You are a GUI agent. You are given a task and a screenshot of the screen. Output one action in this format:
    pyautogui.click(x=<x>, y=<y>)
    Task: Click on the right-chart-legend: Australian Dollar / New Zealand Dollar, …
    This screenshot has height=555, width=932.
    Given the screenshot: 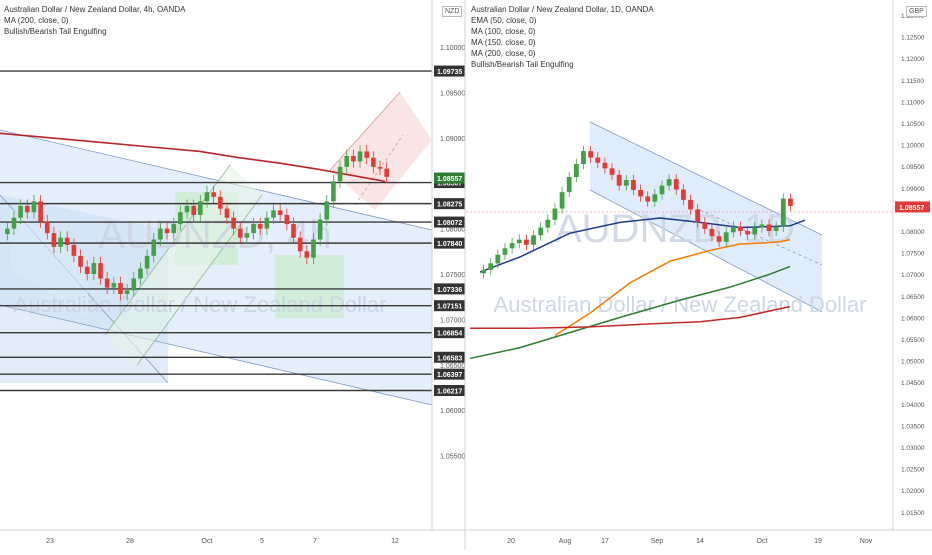 What is the action you would take?
    pyautogui.click(x=562, y=37)
    